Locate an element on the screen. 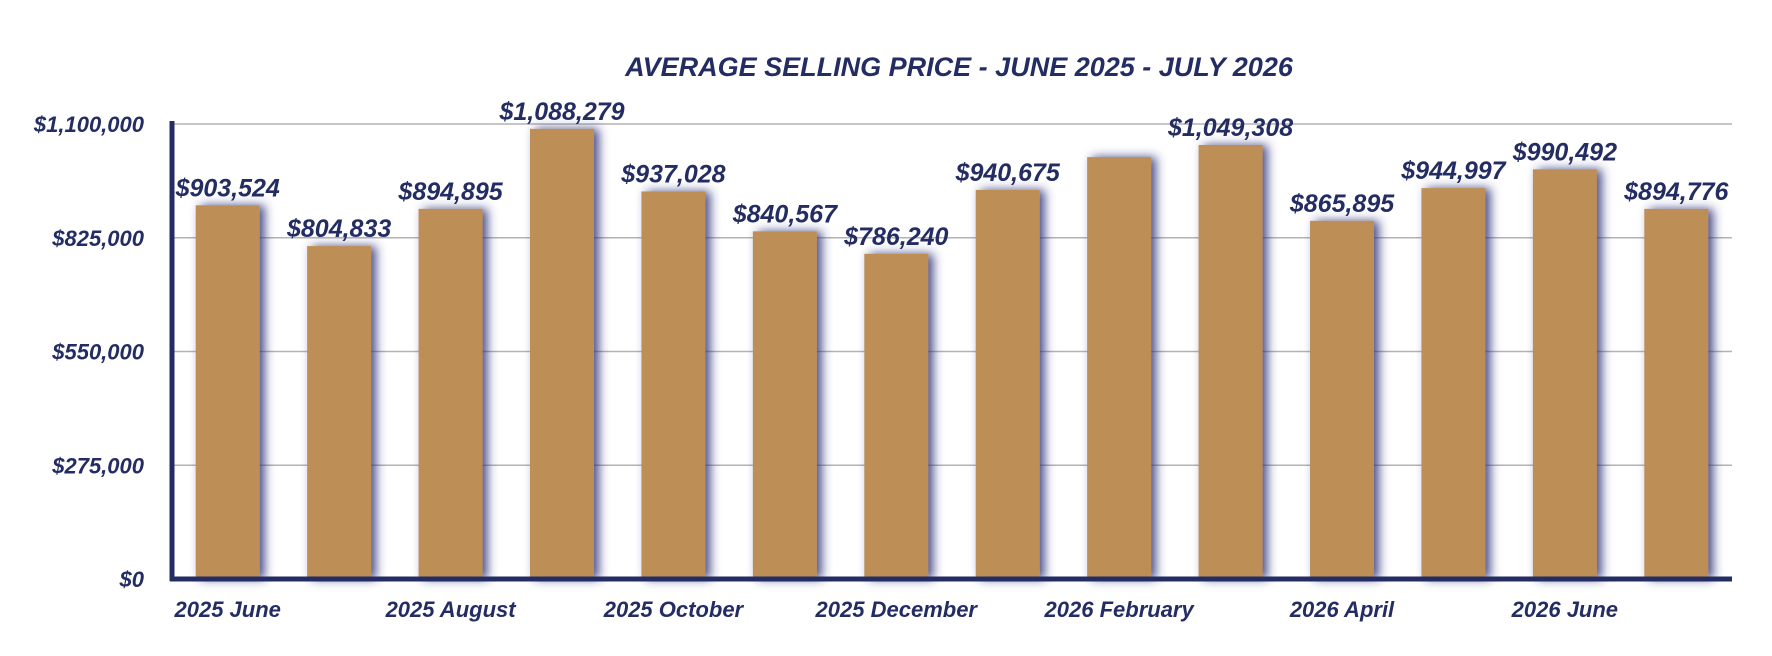  x-tick-label: 2026 June is located at coordinates (1564, 609).